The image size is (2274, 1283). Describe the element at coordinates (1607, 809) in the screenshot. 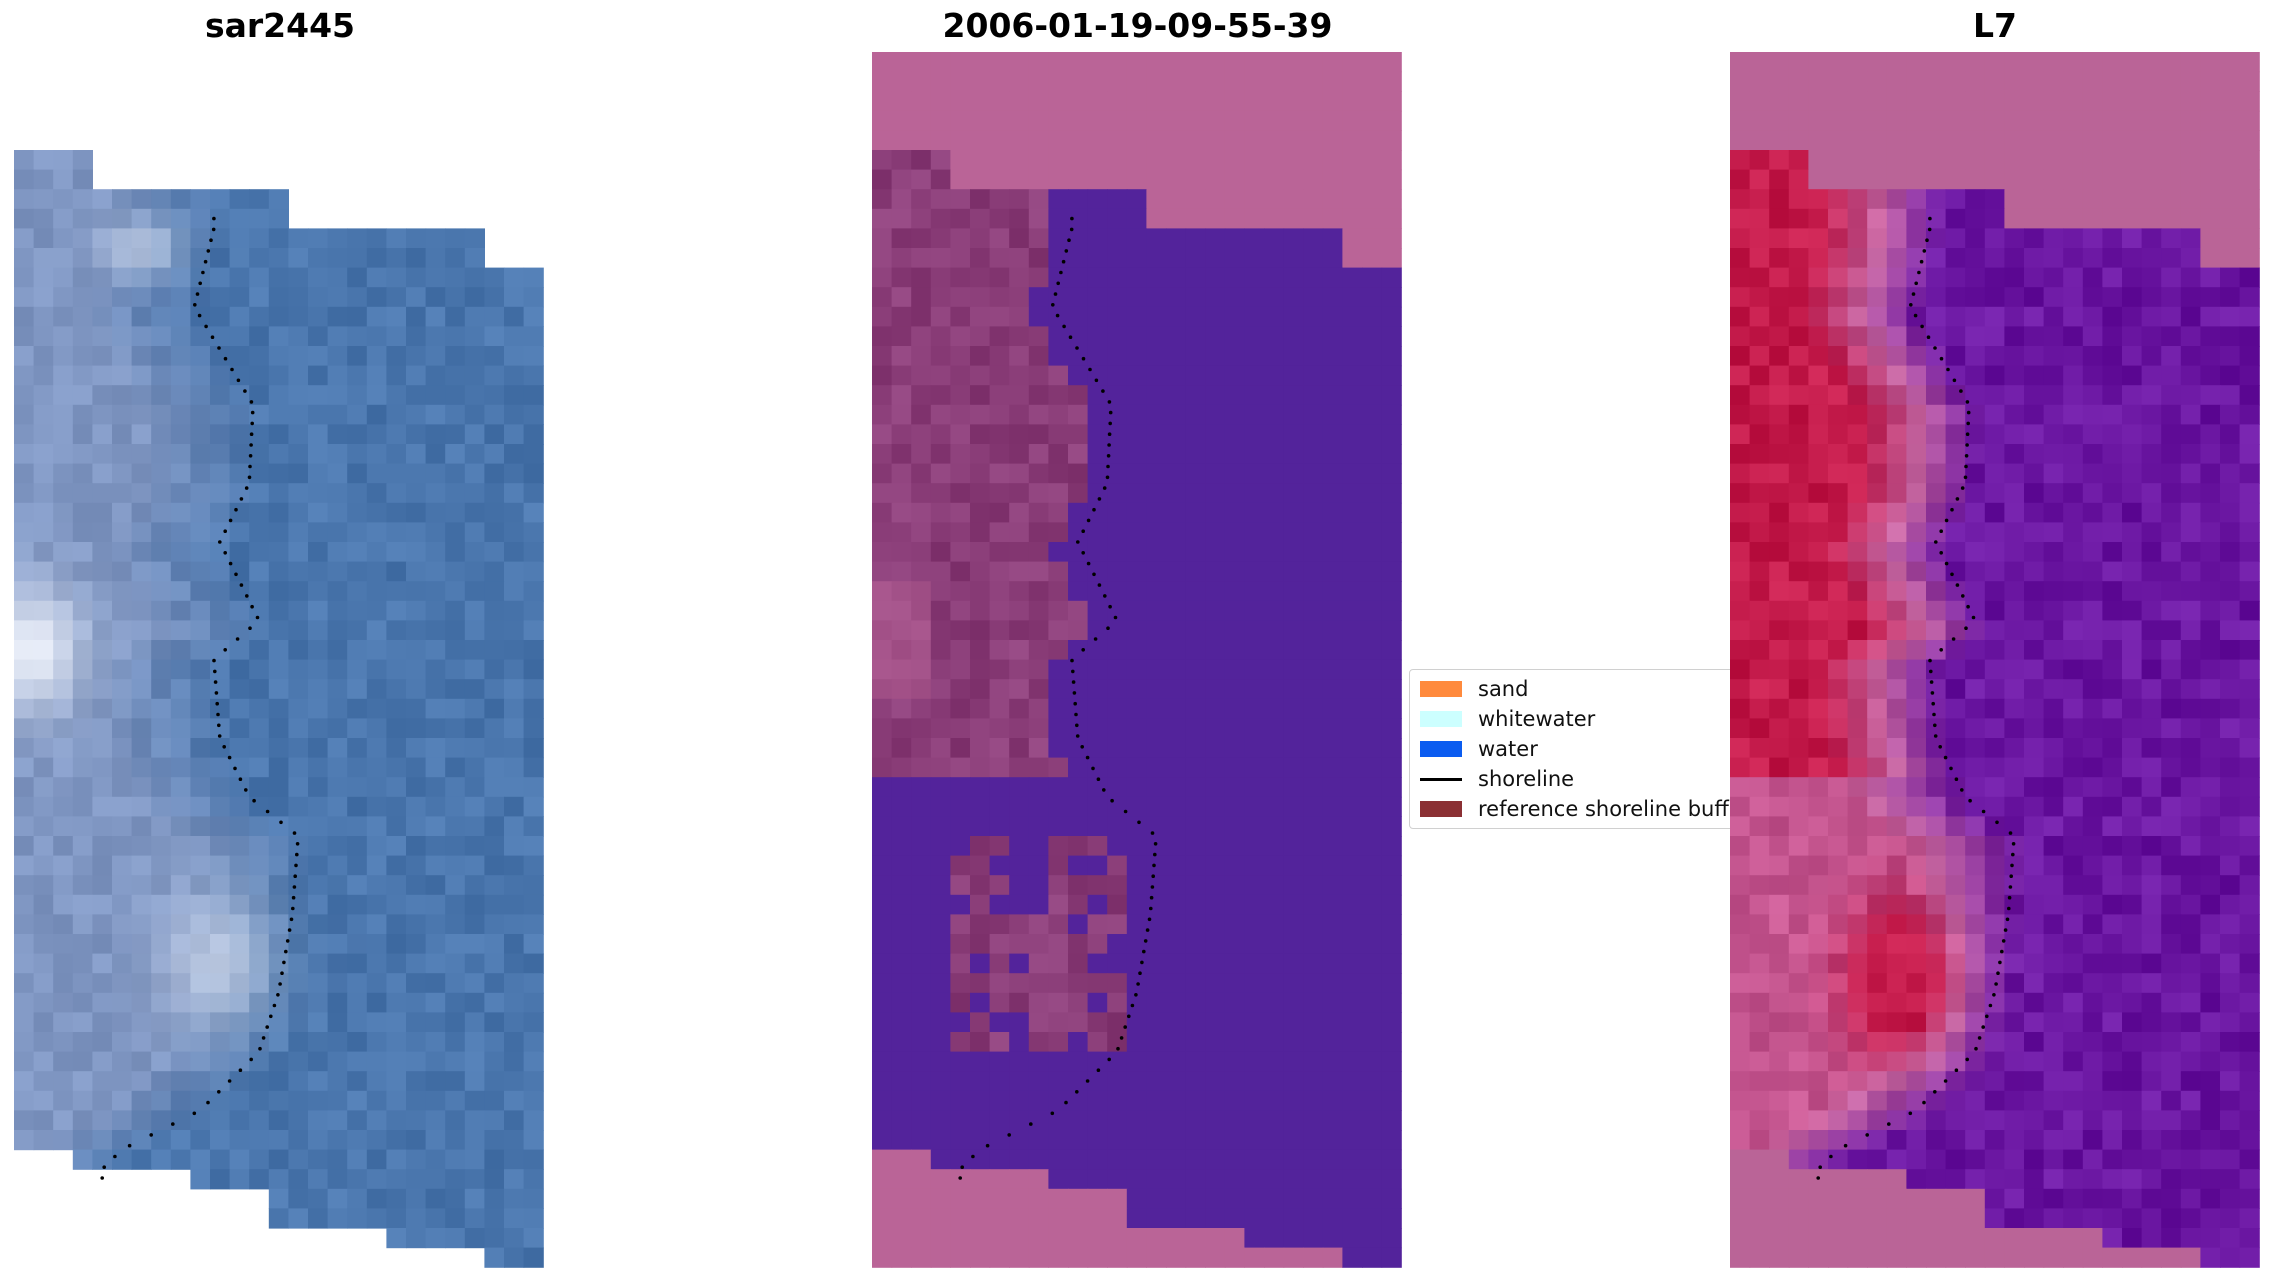

I see `legend-label-reference-buffer: reference shoreline buffer` at that location.